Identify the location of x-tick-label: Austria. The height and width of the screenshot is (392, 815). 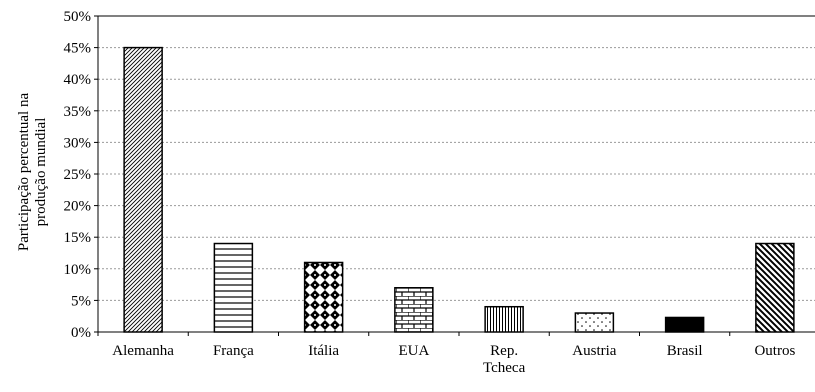
(594, 351).